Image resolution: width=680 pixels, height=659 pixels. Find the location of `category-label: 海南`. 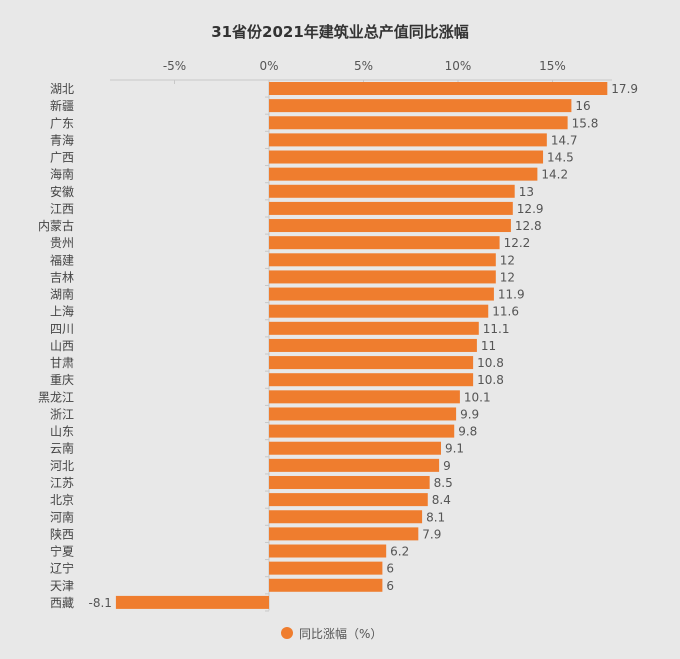

category-label: 海南 is located at coordinates (62, 174).